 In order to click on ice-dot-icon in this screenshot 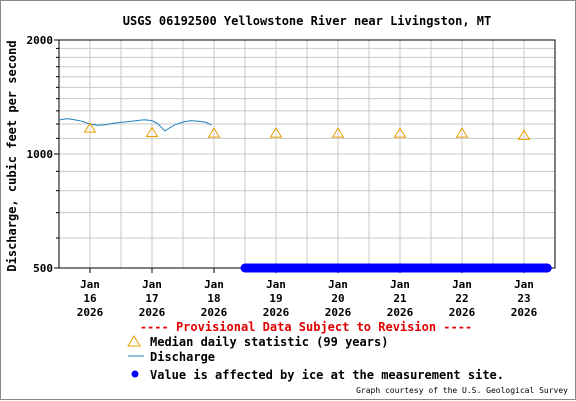, I will do `click(135, 374)`.